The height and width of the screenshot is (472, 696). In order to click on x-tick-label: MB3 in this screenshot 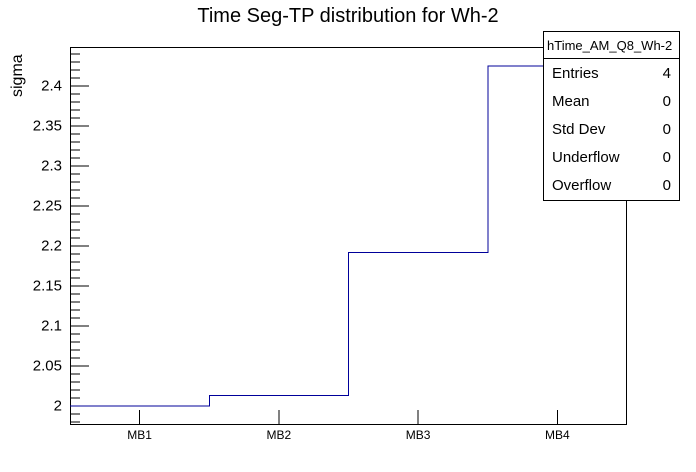, I will do `click(418, 435)`.